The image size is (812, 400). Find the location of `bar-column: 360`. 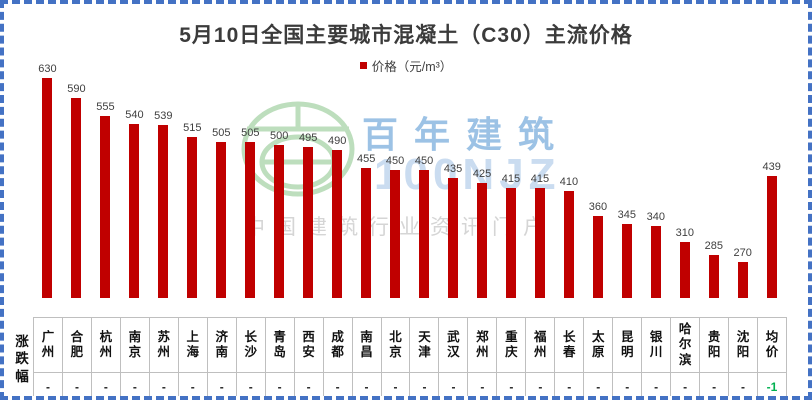

bar-column: 360 is located at coordinates (597, 188).